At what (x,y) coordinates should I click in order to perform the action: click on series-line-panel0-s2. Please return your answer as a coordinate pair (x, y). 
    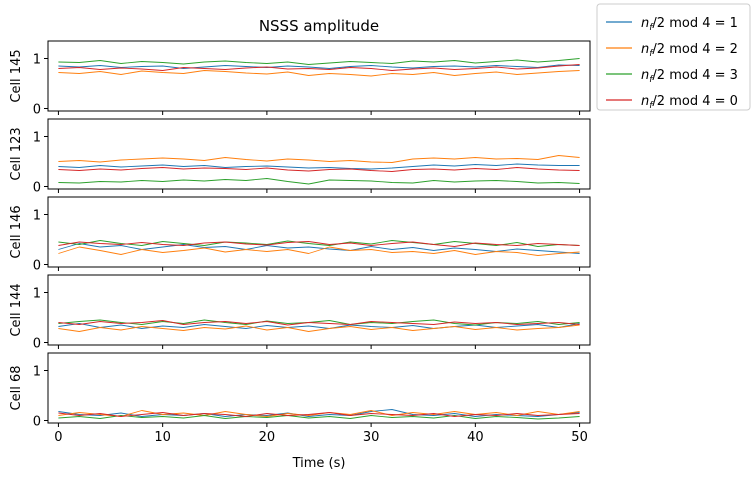
    Looking at the image, I should click on (319, 61).